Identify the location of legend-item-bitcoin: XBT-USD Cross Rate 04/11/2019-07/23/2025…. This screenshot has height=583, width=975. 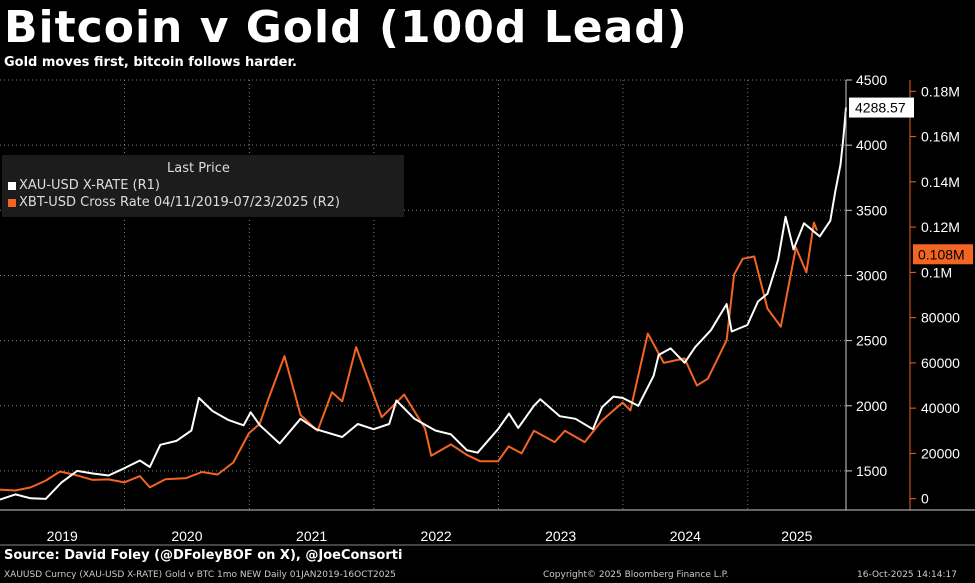
(174, 202).